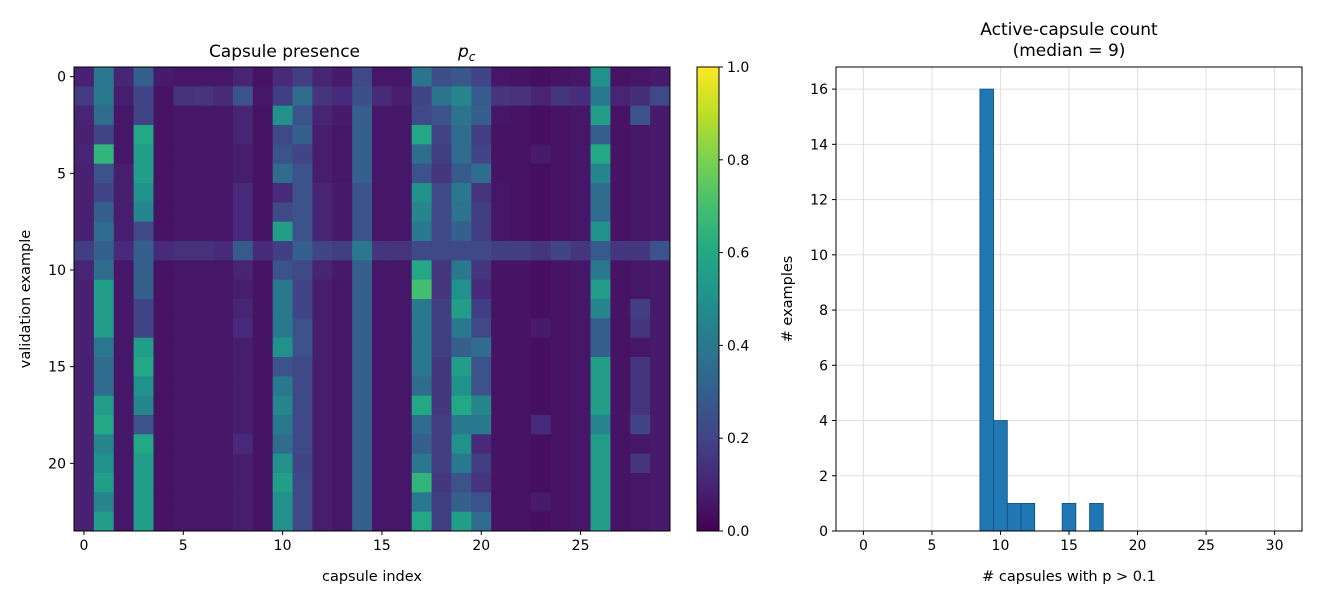 This screenshot has width=1320, height=600. What do you see at coordinates (738, 439) in the screenshot?
I see `colorbar-tick-label: 0.2` at bounding box center [738, 439].